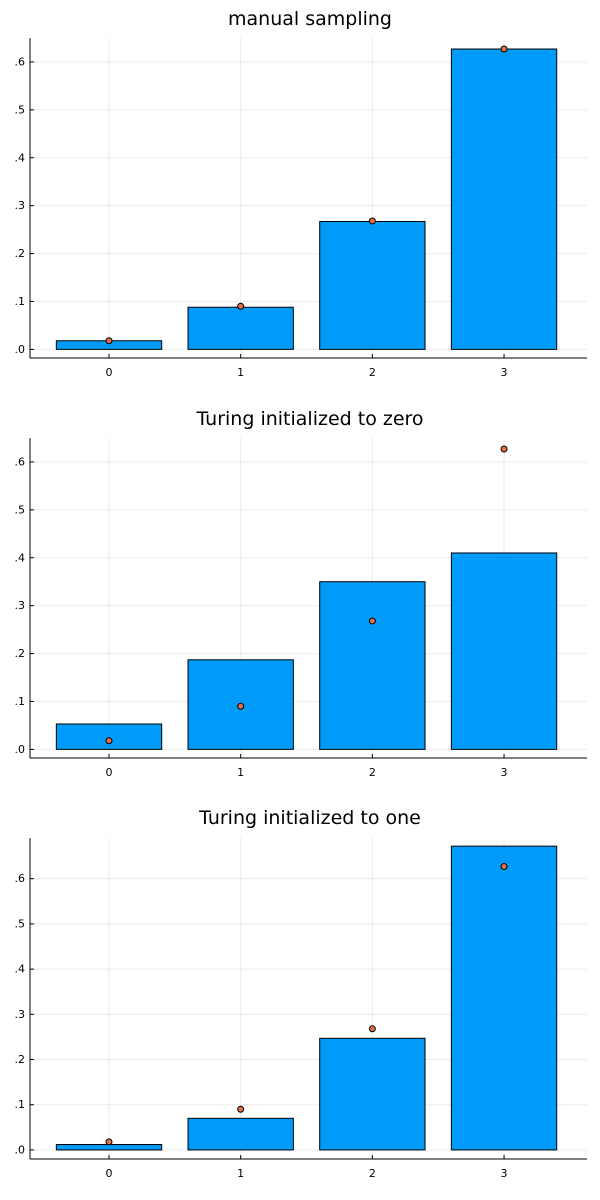  I want to click on chart-title: Turing initialized to zero, so click(309, 419).